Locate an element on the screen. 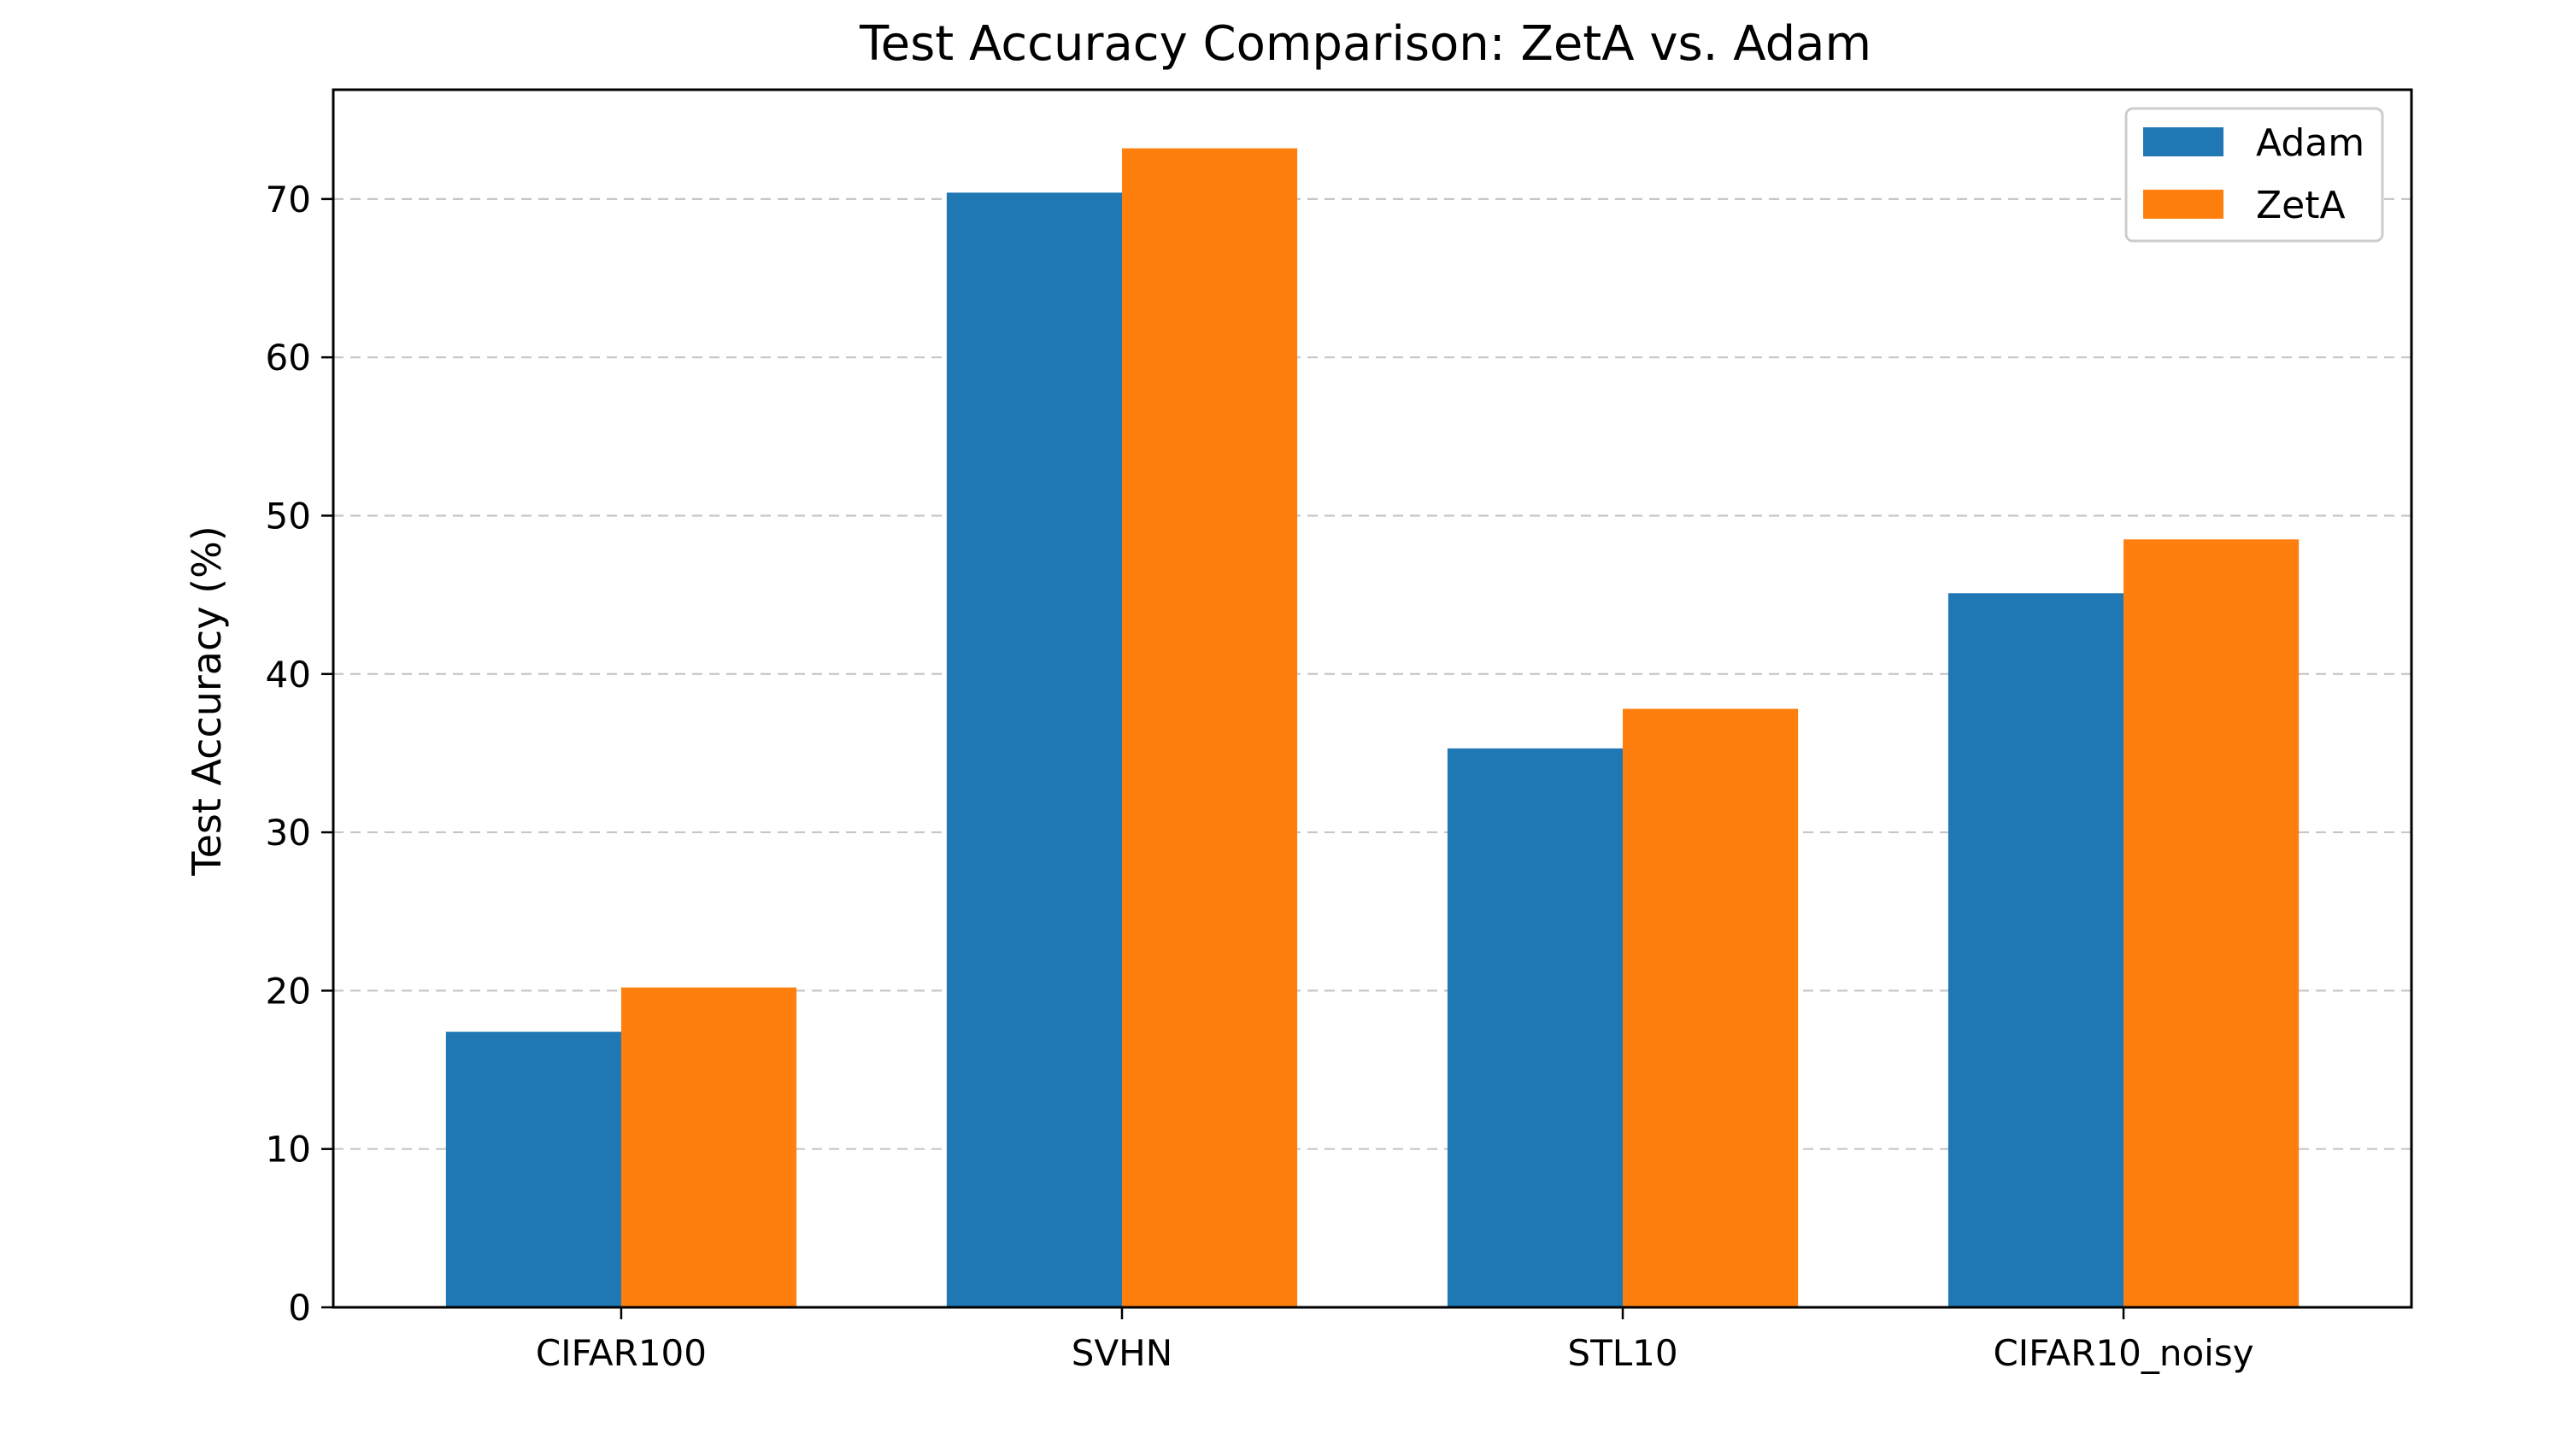 Image resolution: width=2567 pixels, height=1456 pixels. x-tick-label: SVHN is located at coordinates (1122, 1353).